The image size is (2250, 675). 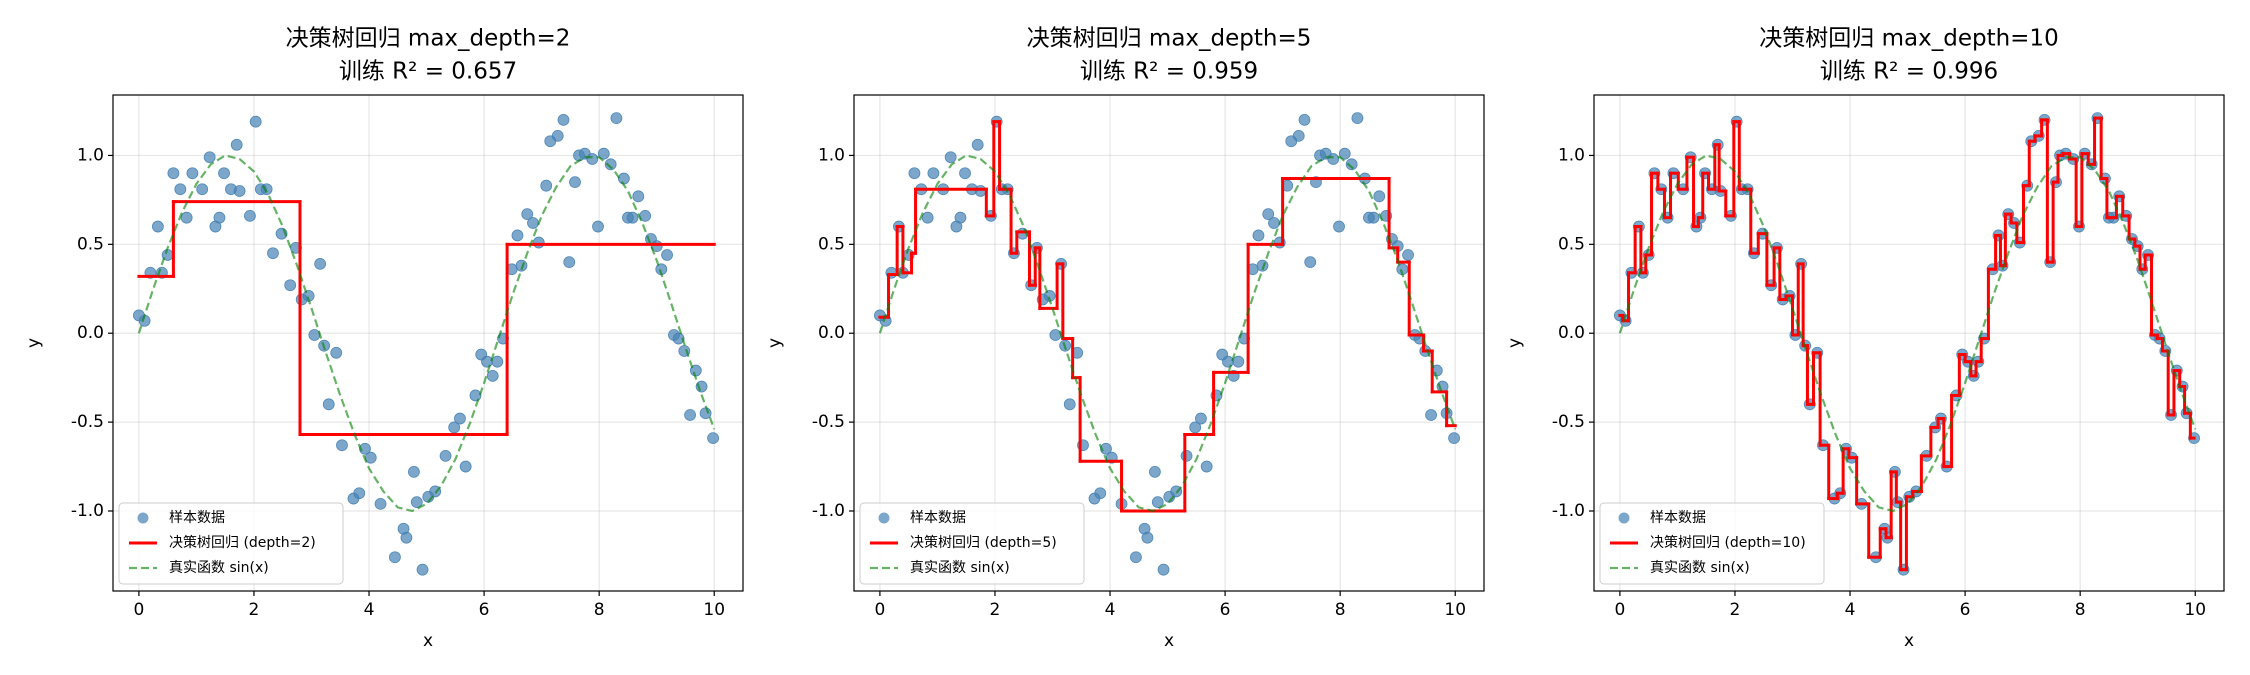 I want to click on legend-label: 决策树回归 (depth=5), so click(x=983, y=542).